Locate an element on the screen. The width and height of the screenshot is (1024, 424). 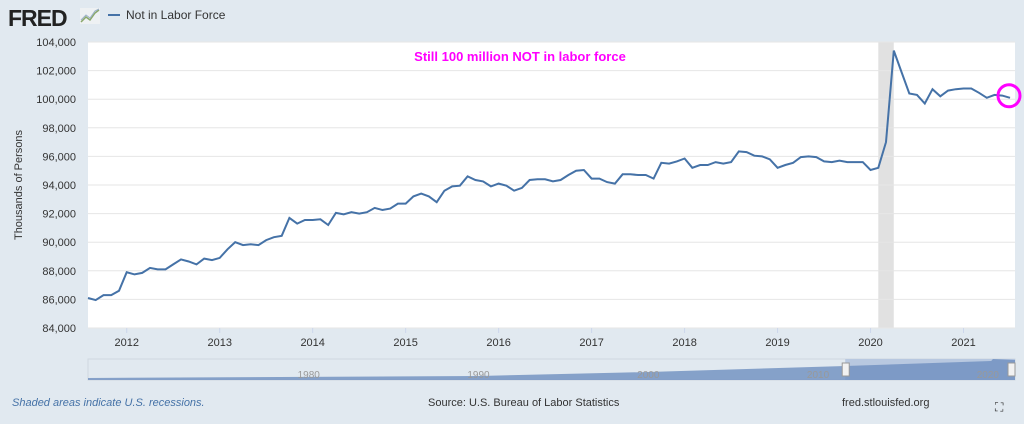
x-tick-label: 2020 is located at coordinates (870, 343).